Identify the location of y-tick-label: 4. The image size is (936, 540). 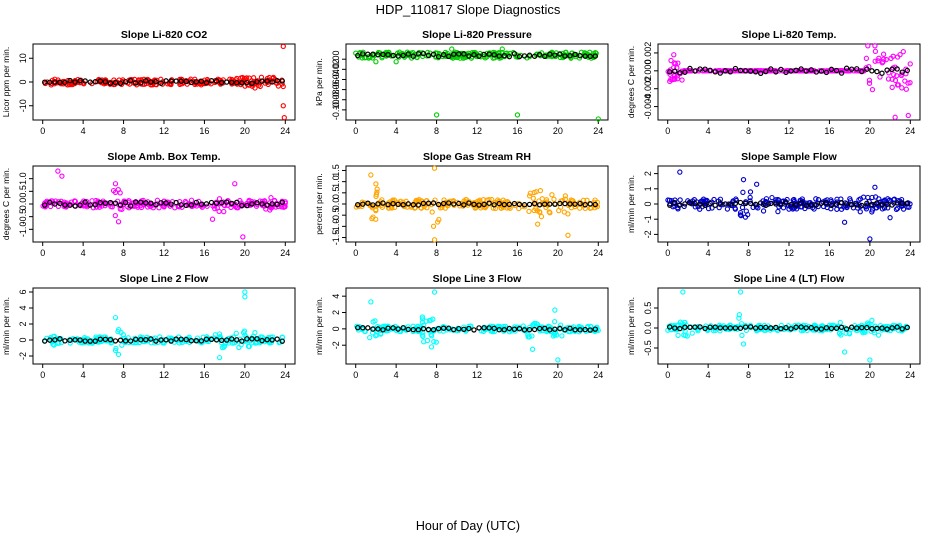
(336, 296).